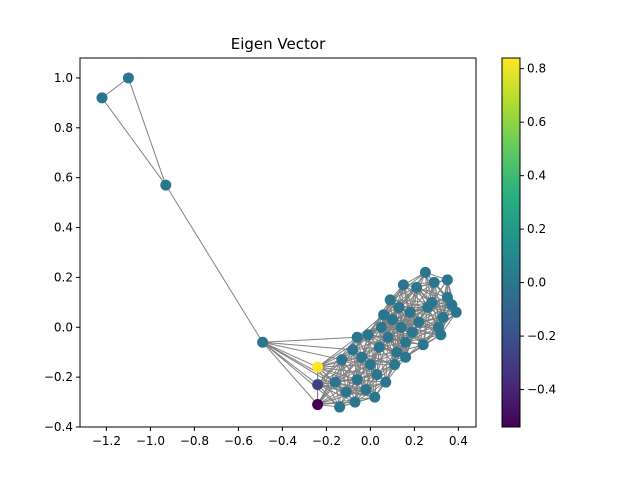 The width and height of the screenshot is (640, 480). Describe the element at coordinates (536, 176) in the screenshot. I see `colorbar-tick-label: 0.4` at that location.